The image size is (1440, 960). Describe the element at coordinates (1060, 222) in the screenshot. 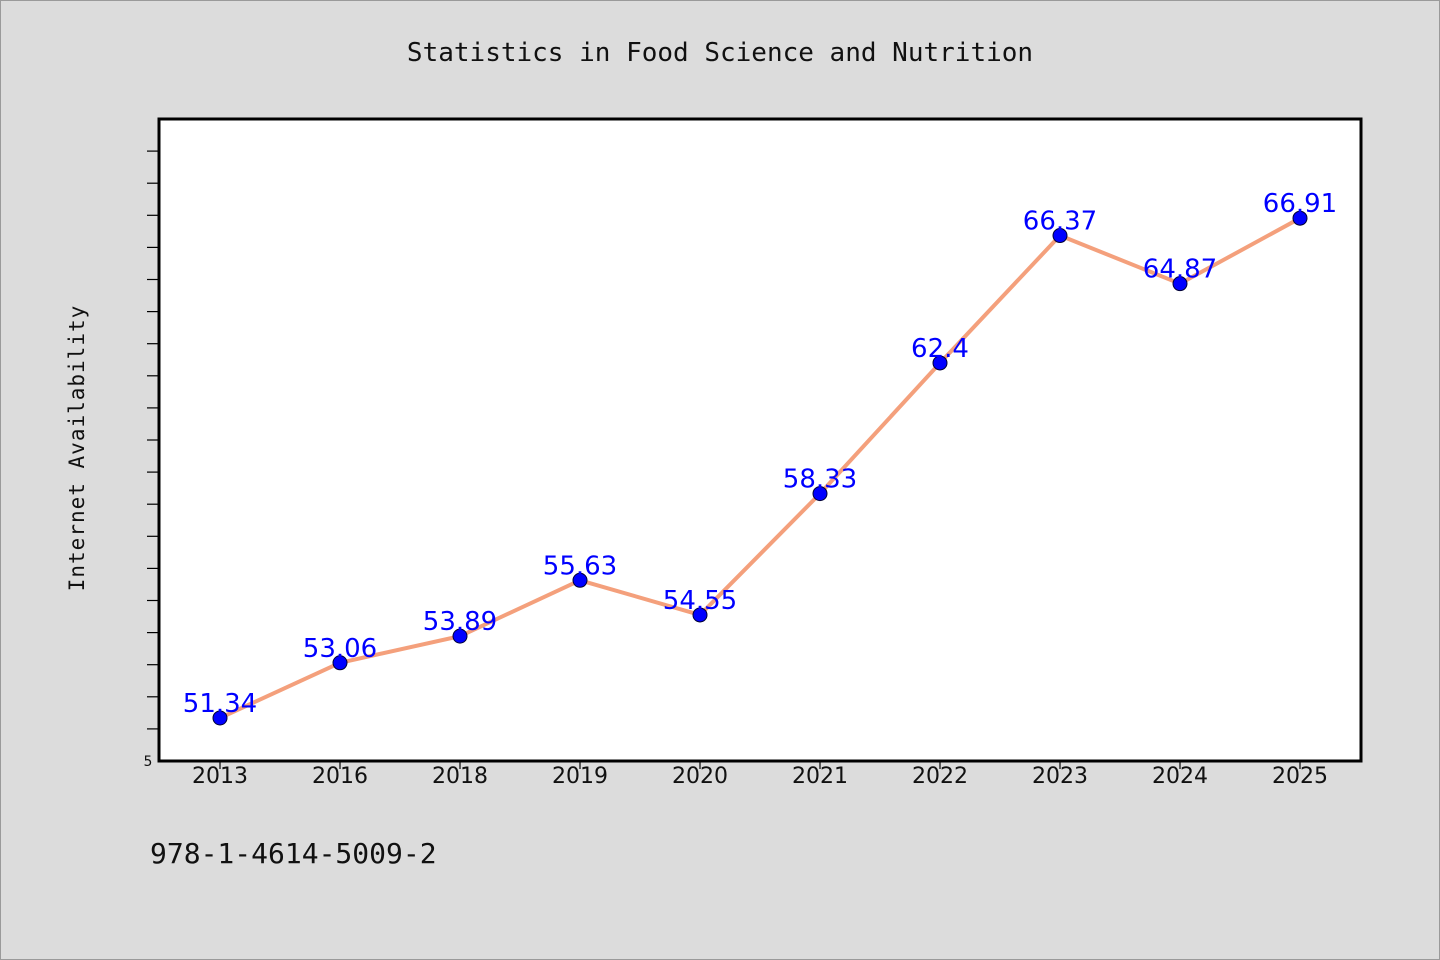

I see `data-label-2023: 66.37` at that location.